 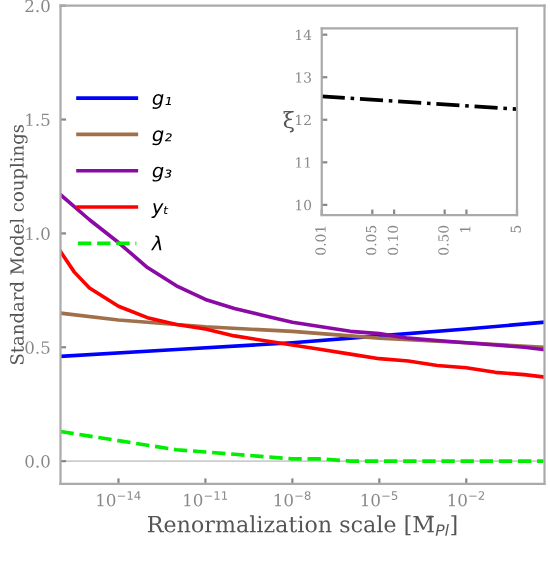 What do you see at coordinates (161, 101) in the screenshot?
I see `legend-label: g₁` at bounding box center [161, 101].